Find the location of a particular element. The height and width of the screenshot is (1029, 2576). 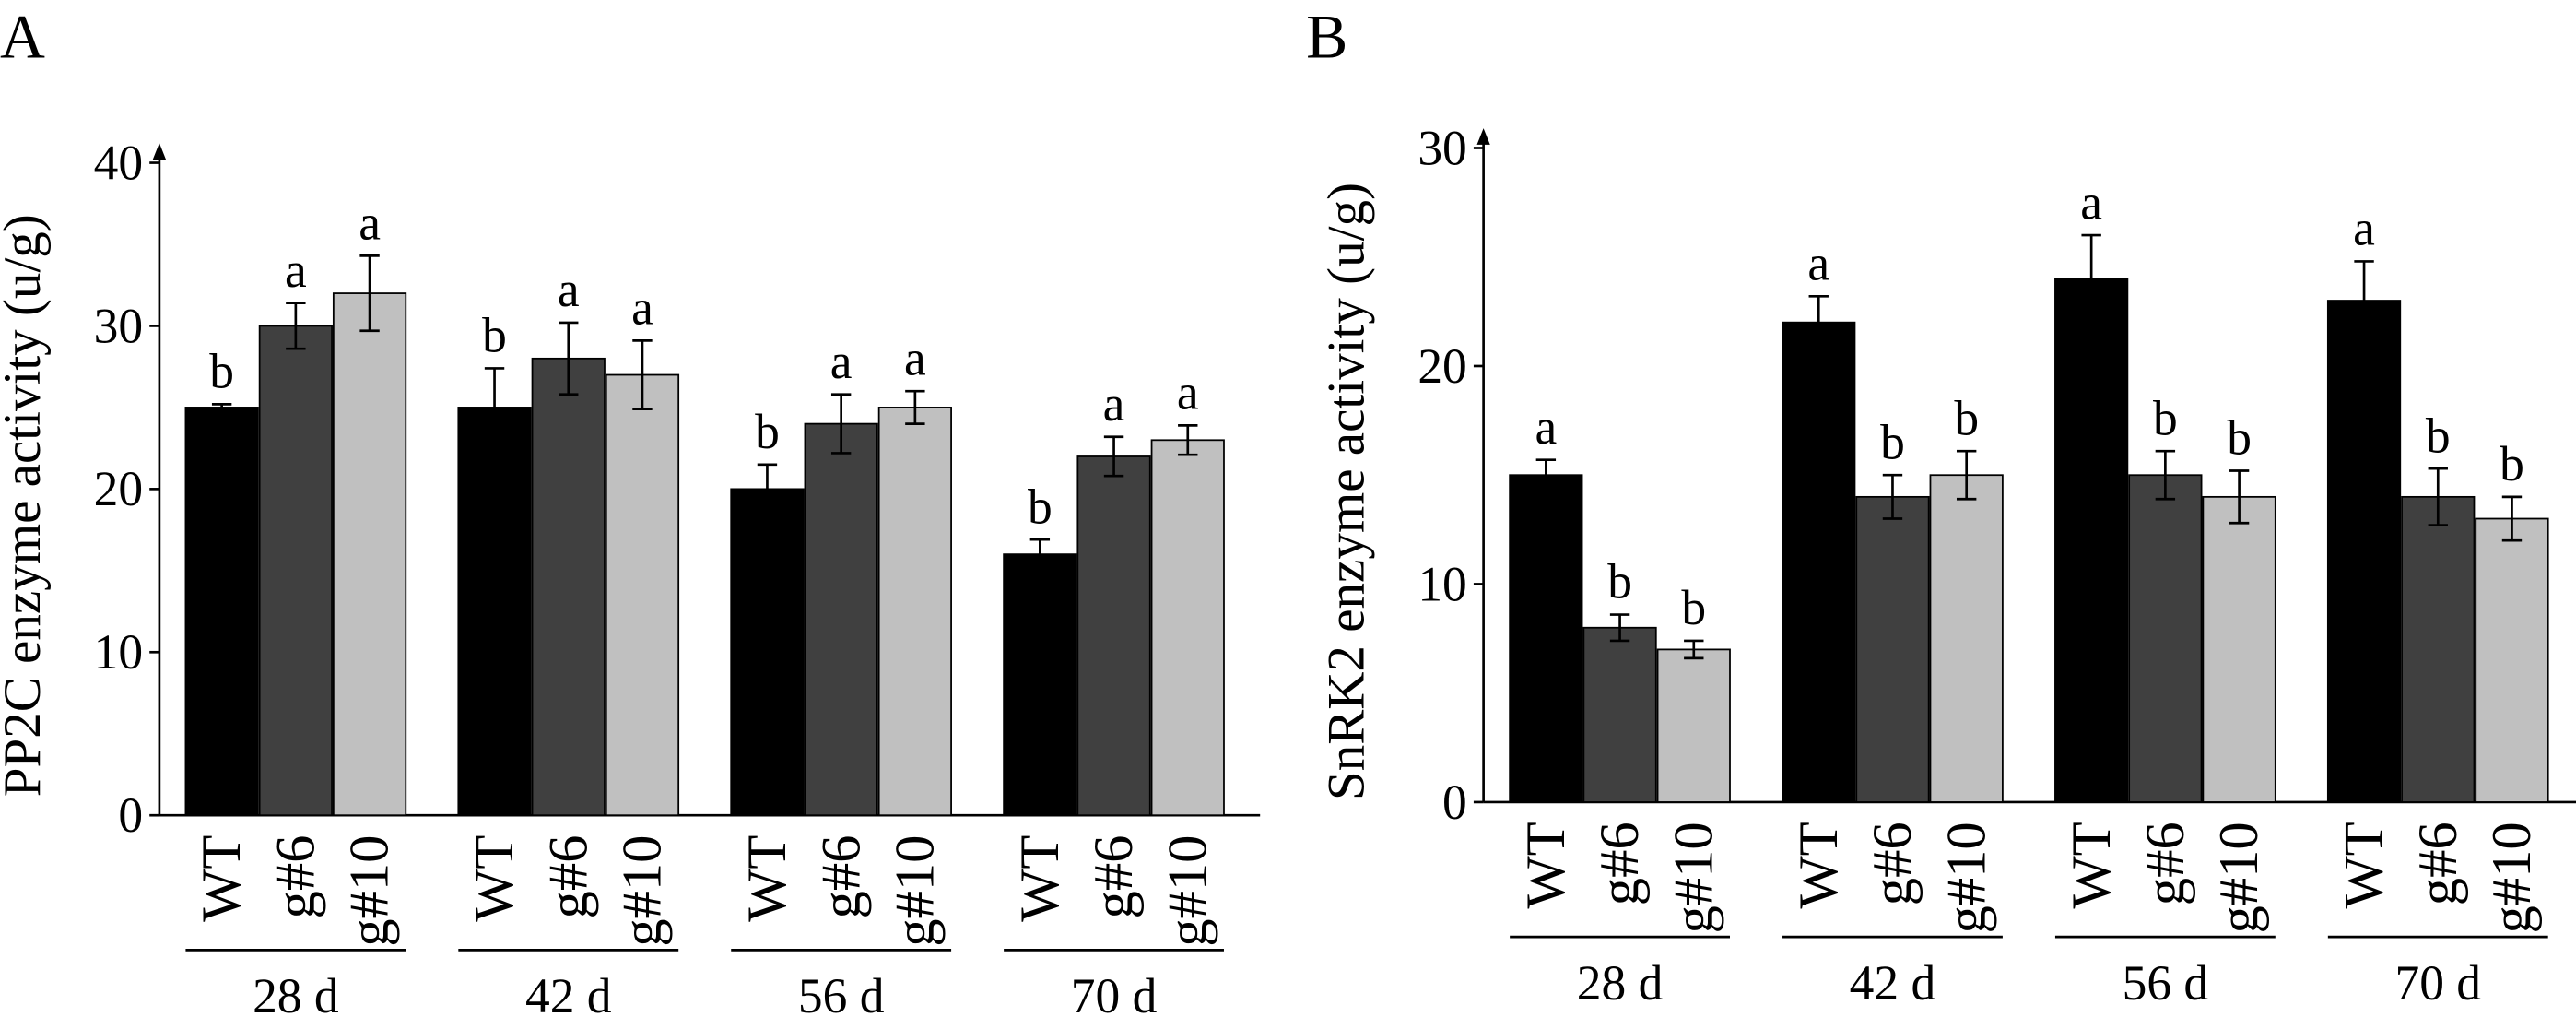

y-tick-label: 0 is located at coordinates (1454, 802).